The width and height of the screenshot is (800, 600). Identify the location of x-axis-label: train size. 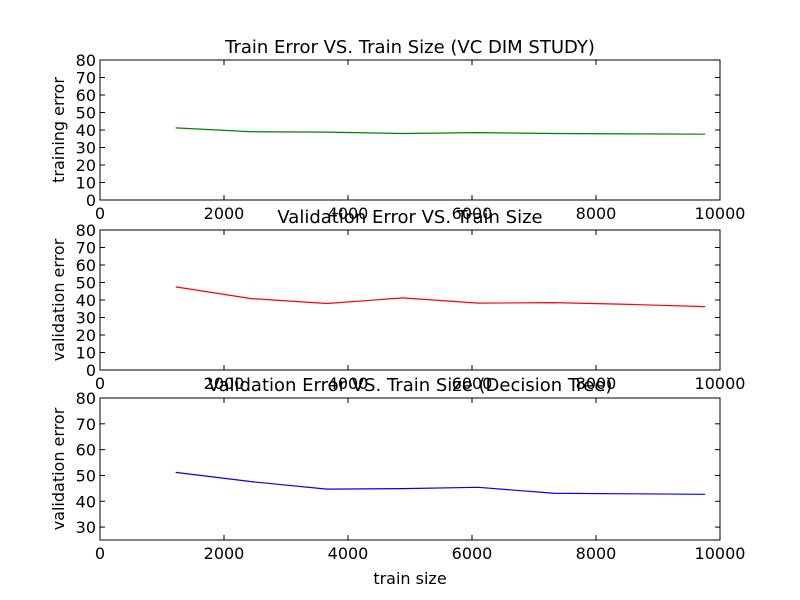
(409, 578).